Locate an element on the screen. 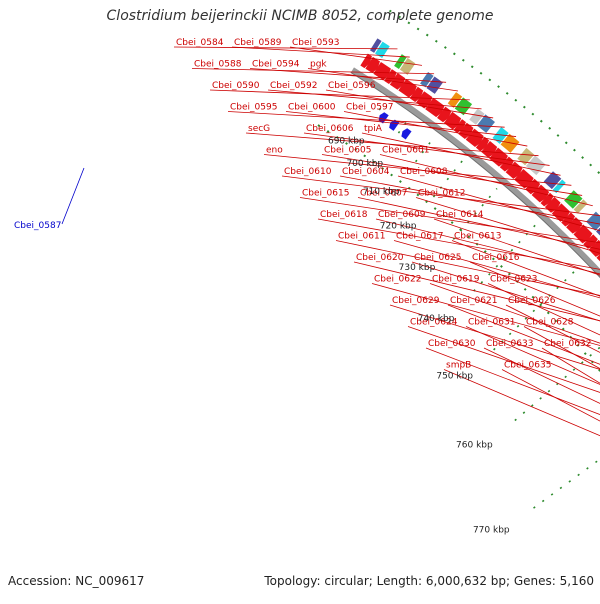 The height and width of the screenshot is (604, 600). gene-label: Cbei_0607 is located at coordinates (383, 194).